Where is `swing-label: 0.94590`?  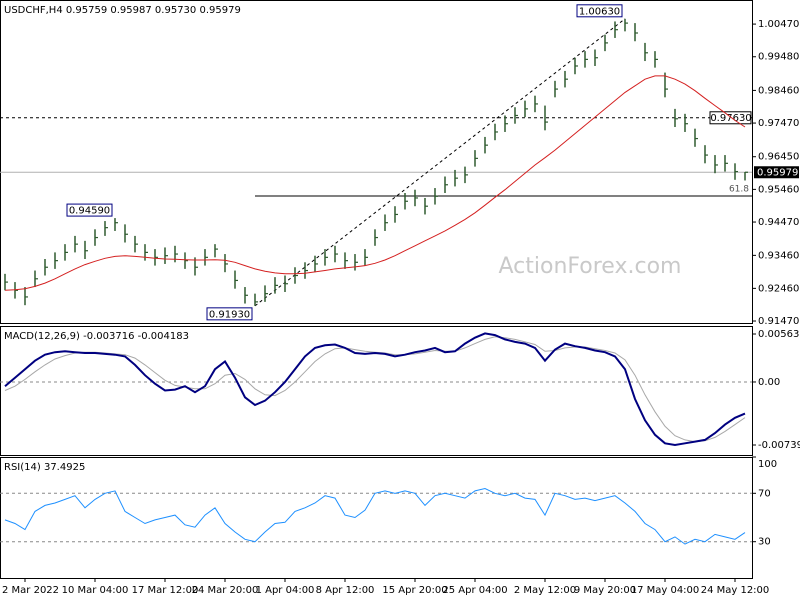
swing-label: 0.94590 is located at coordinates (89, 211).